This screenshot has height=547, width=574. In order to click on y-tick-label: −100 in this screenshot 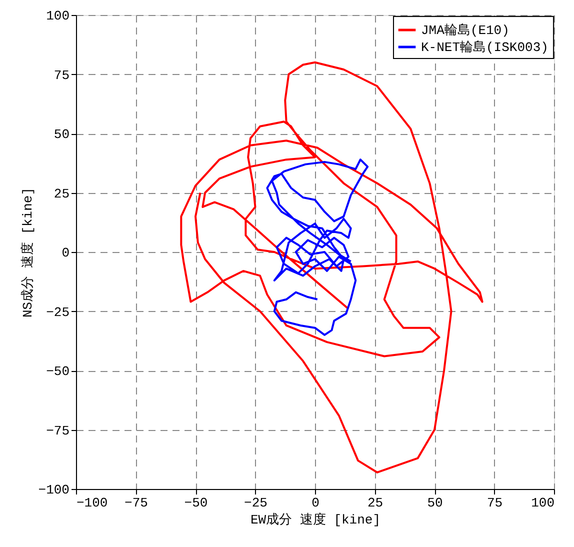, I will do `click(54, 490)`.